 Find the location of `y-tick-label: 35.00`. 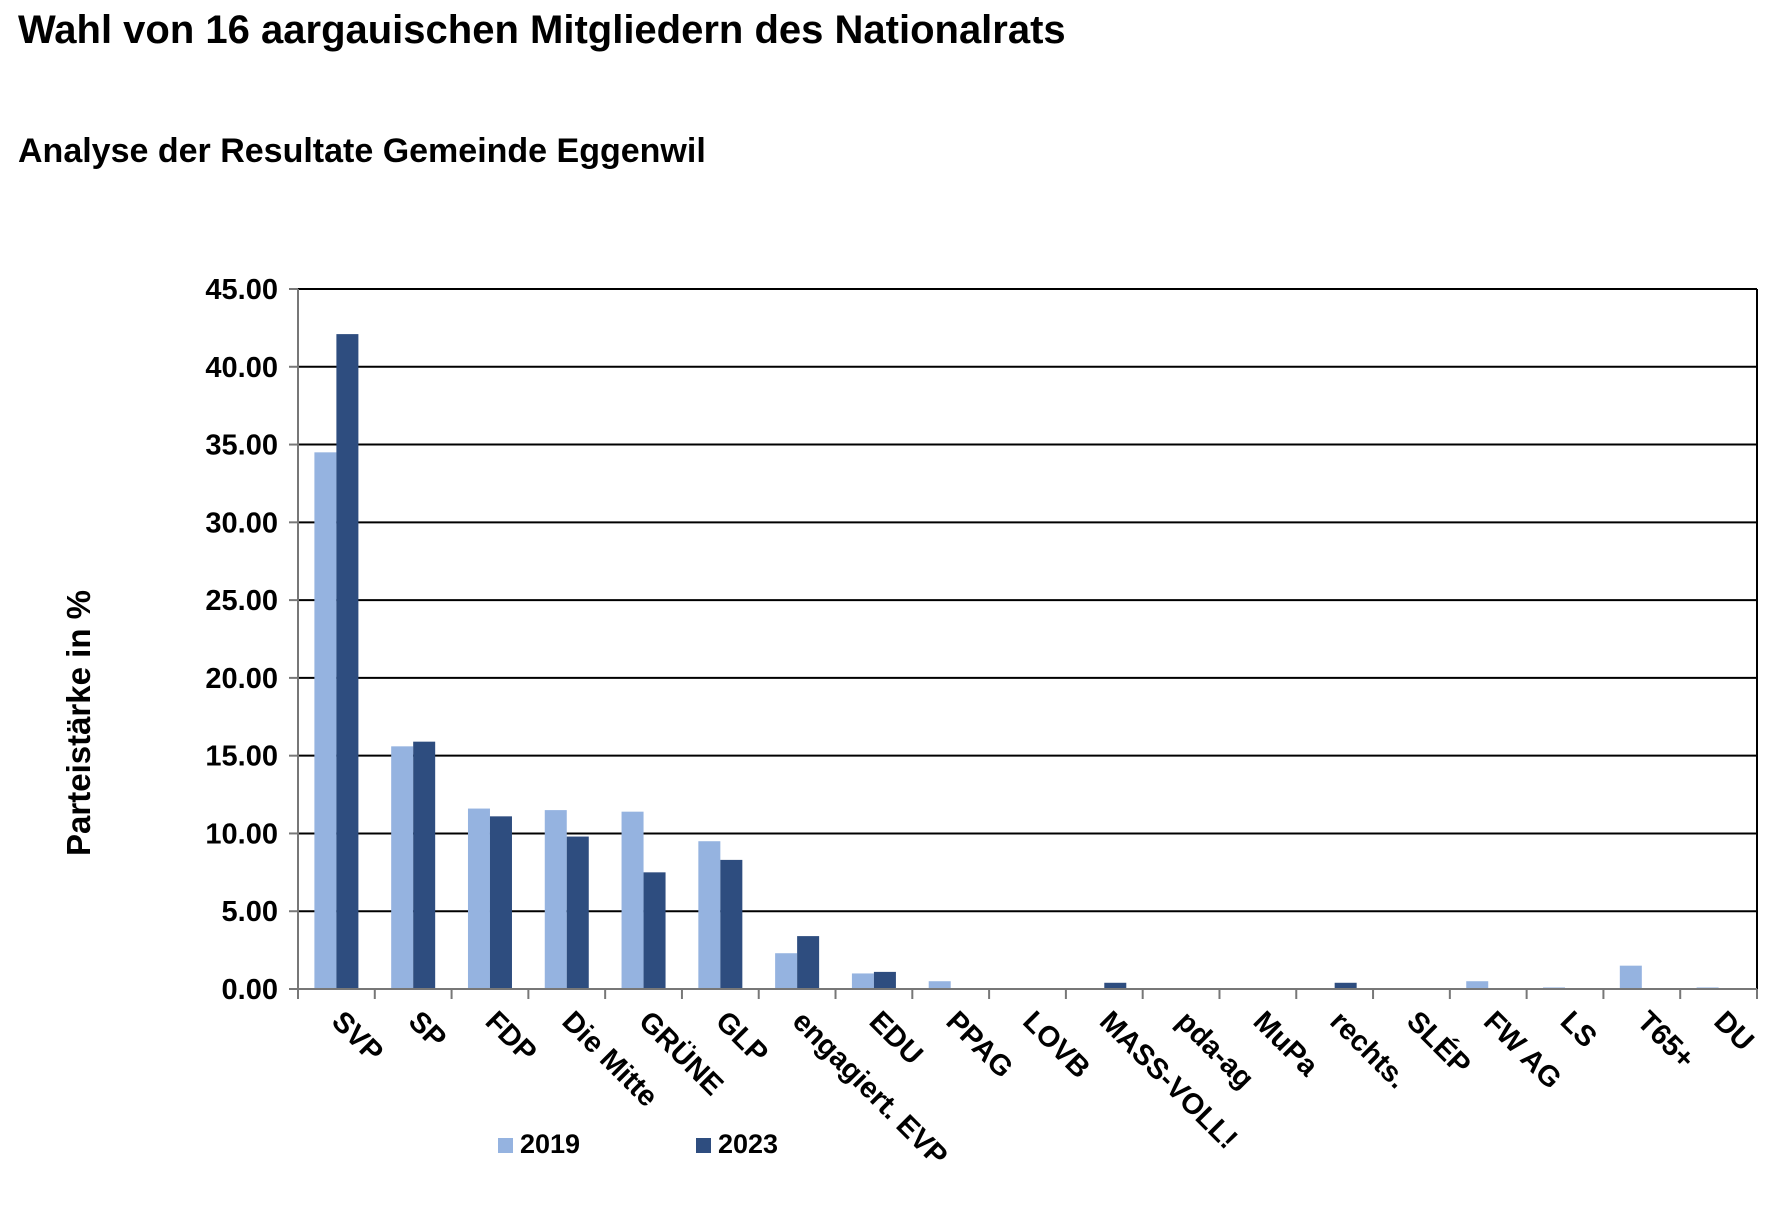

y-tick-label: 35.00 is located at coordinates (241, 446).